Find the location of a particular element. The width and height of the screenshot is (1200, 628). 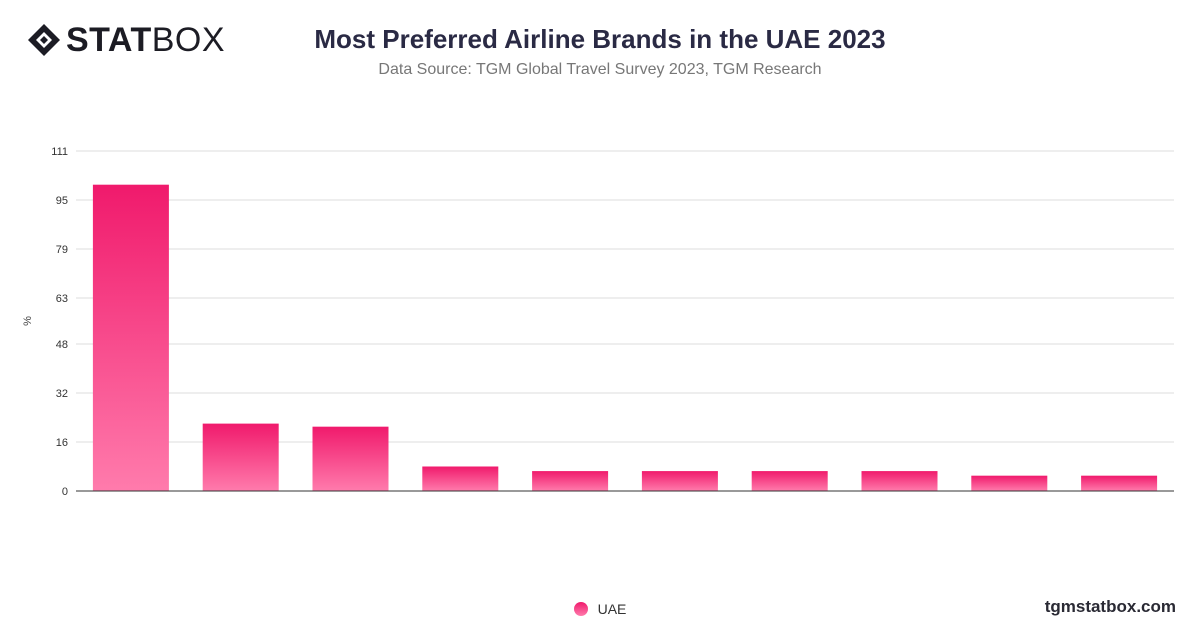

y-tick-label: 63 is located at coordinates (62, 299).